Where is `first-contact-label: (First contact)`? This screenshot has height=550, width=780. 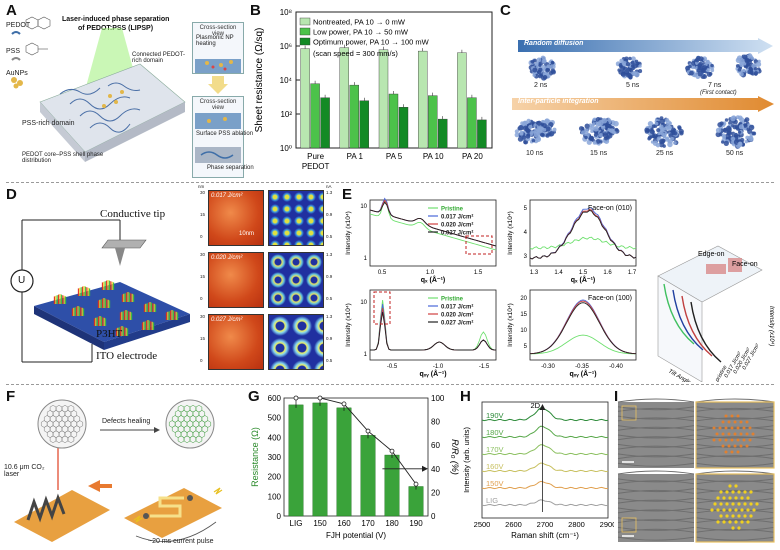
first-contact-label: (First contact) is located at coordinates (718, 93).